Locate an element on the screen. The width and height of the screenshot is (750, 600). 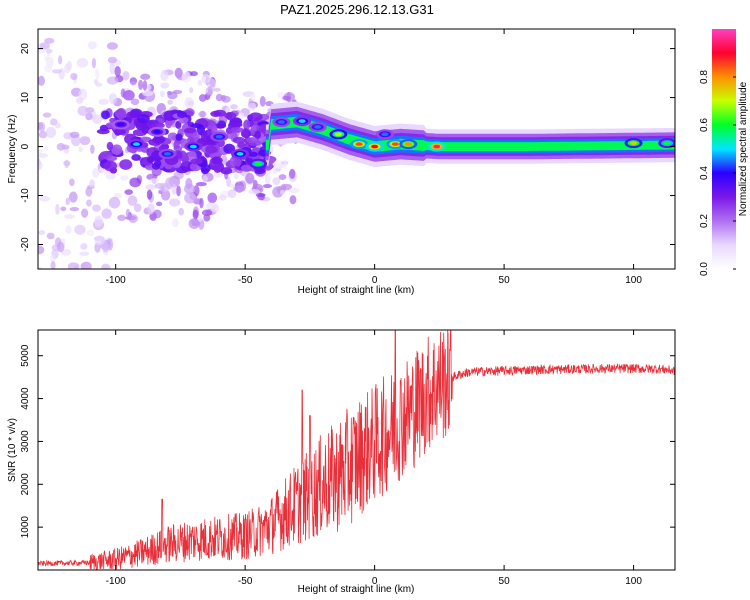
spectrogram-y-tick-label: 10 is located at coordinates (25, 98).